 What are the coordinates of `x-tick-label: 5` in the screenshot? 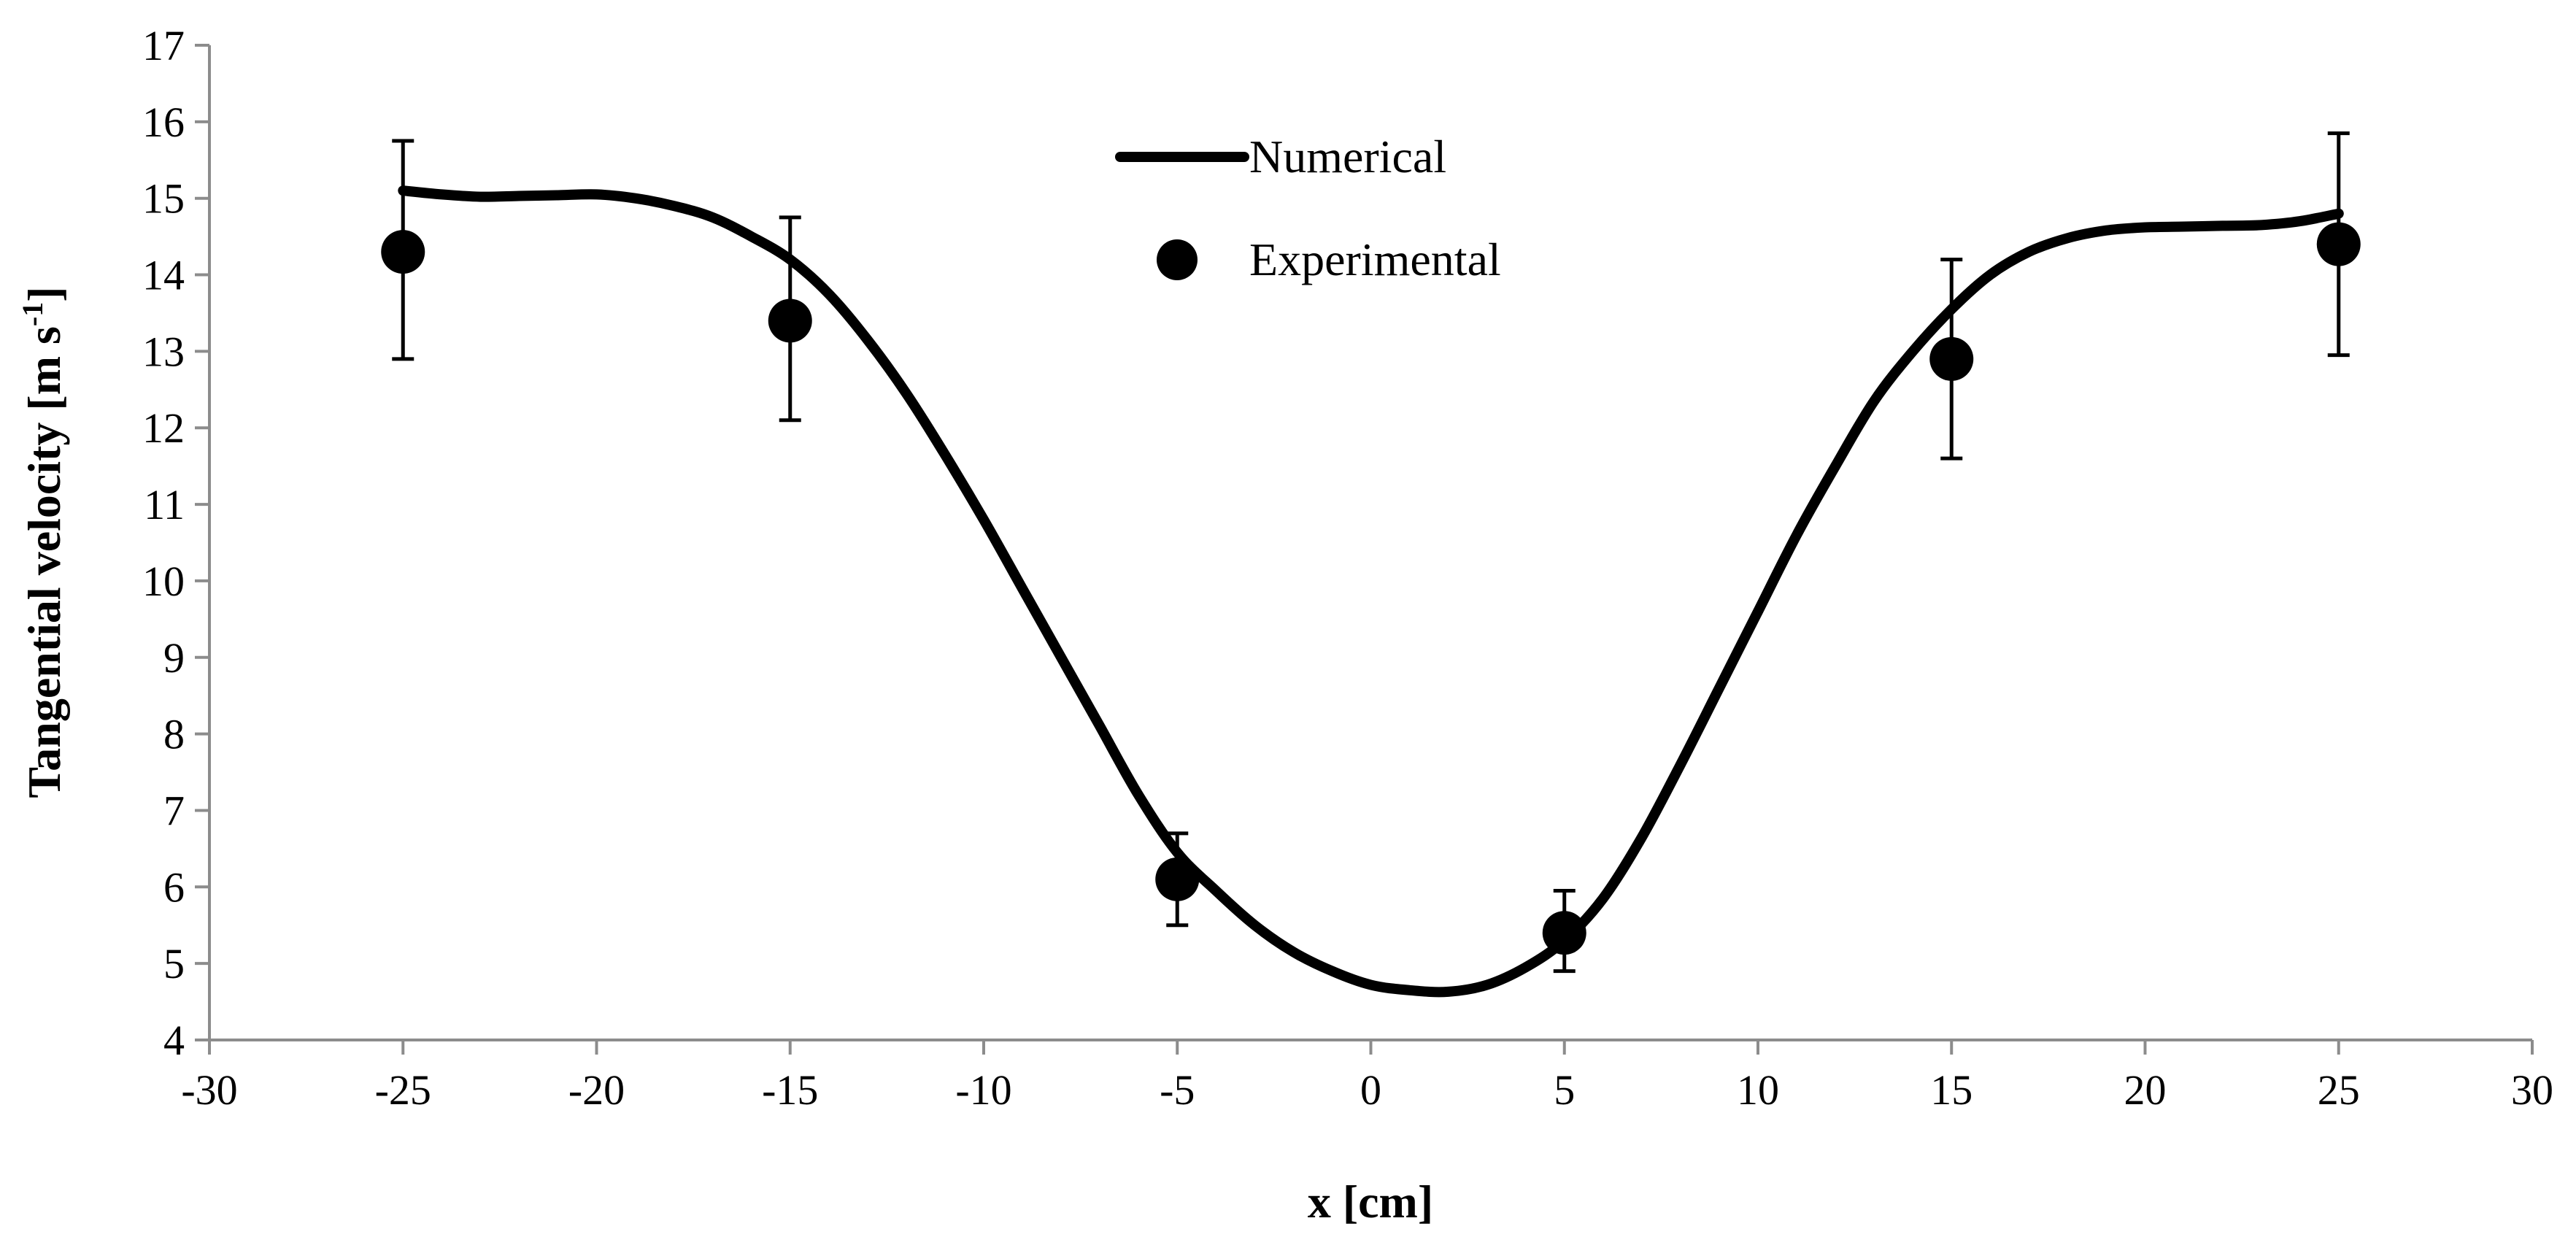 It's located at (1565, 1090).